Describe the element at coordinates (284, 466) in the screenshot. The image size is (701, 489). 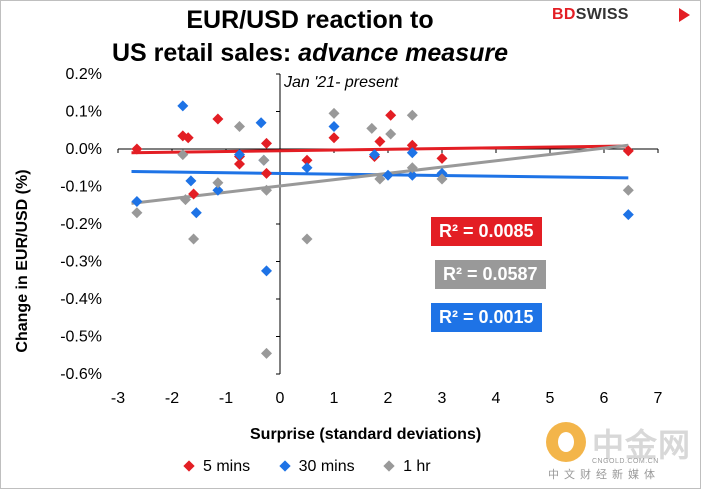
I see `legend-marker-30-mins` at that location.